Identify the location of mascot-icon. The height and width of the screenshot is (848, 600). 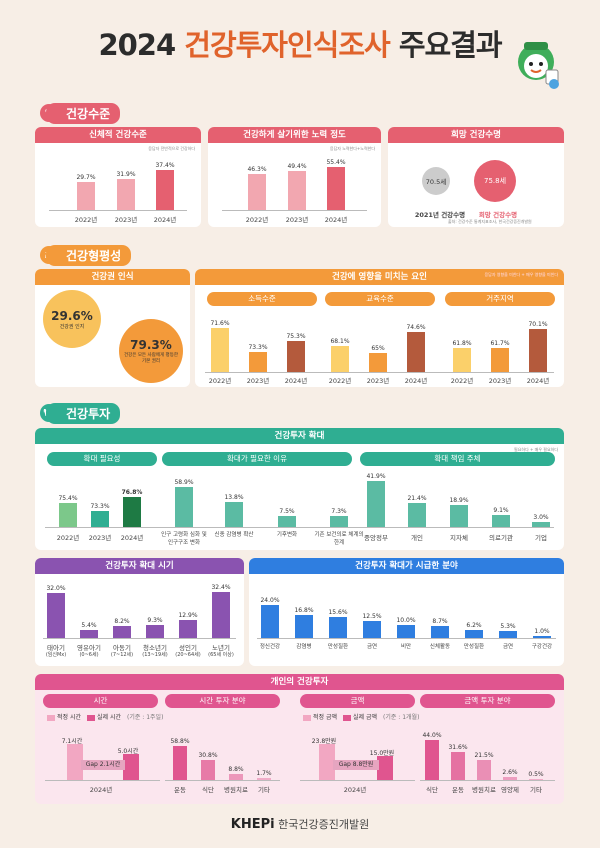
(538, 65).